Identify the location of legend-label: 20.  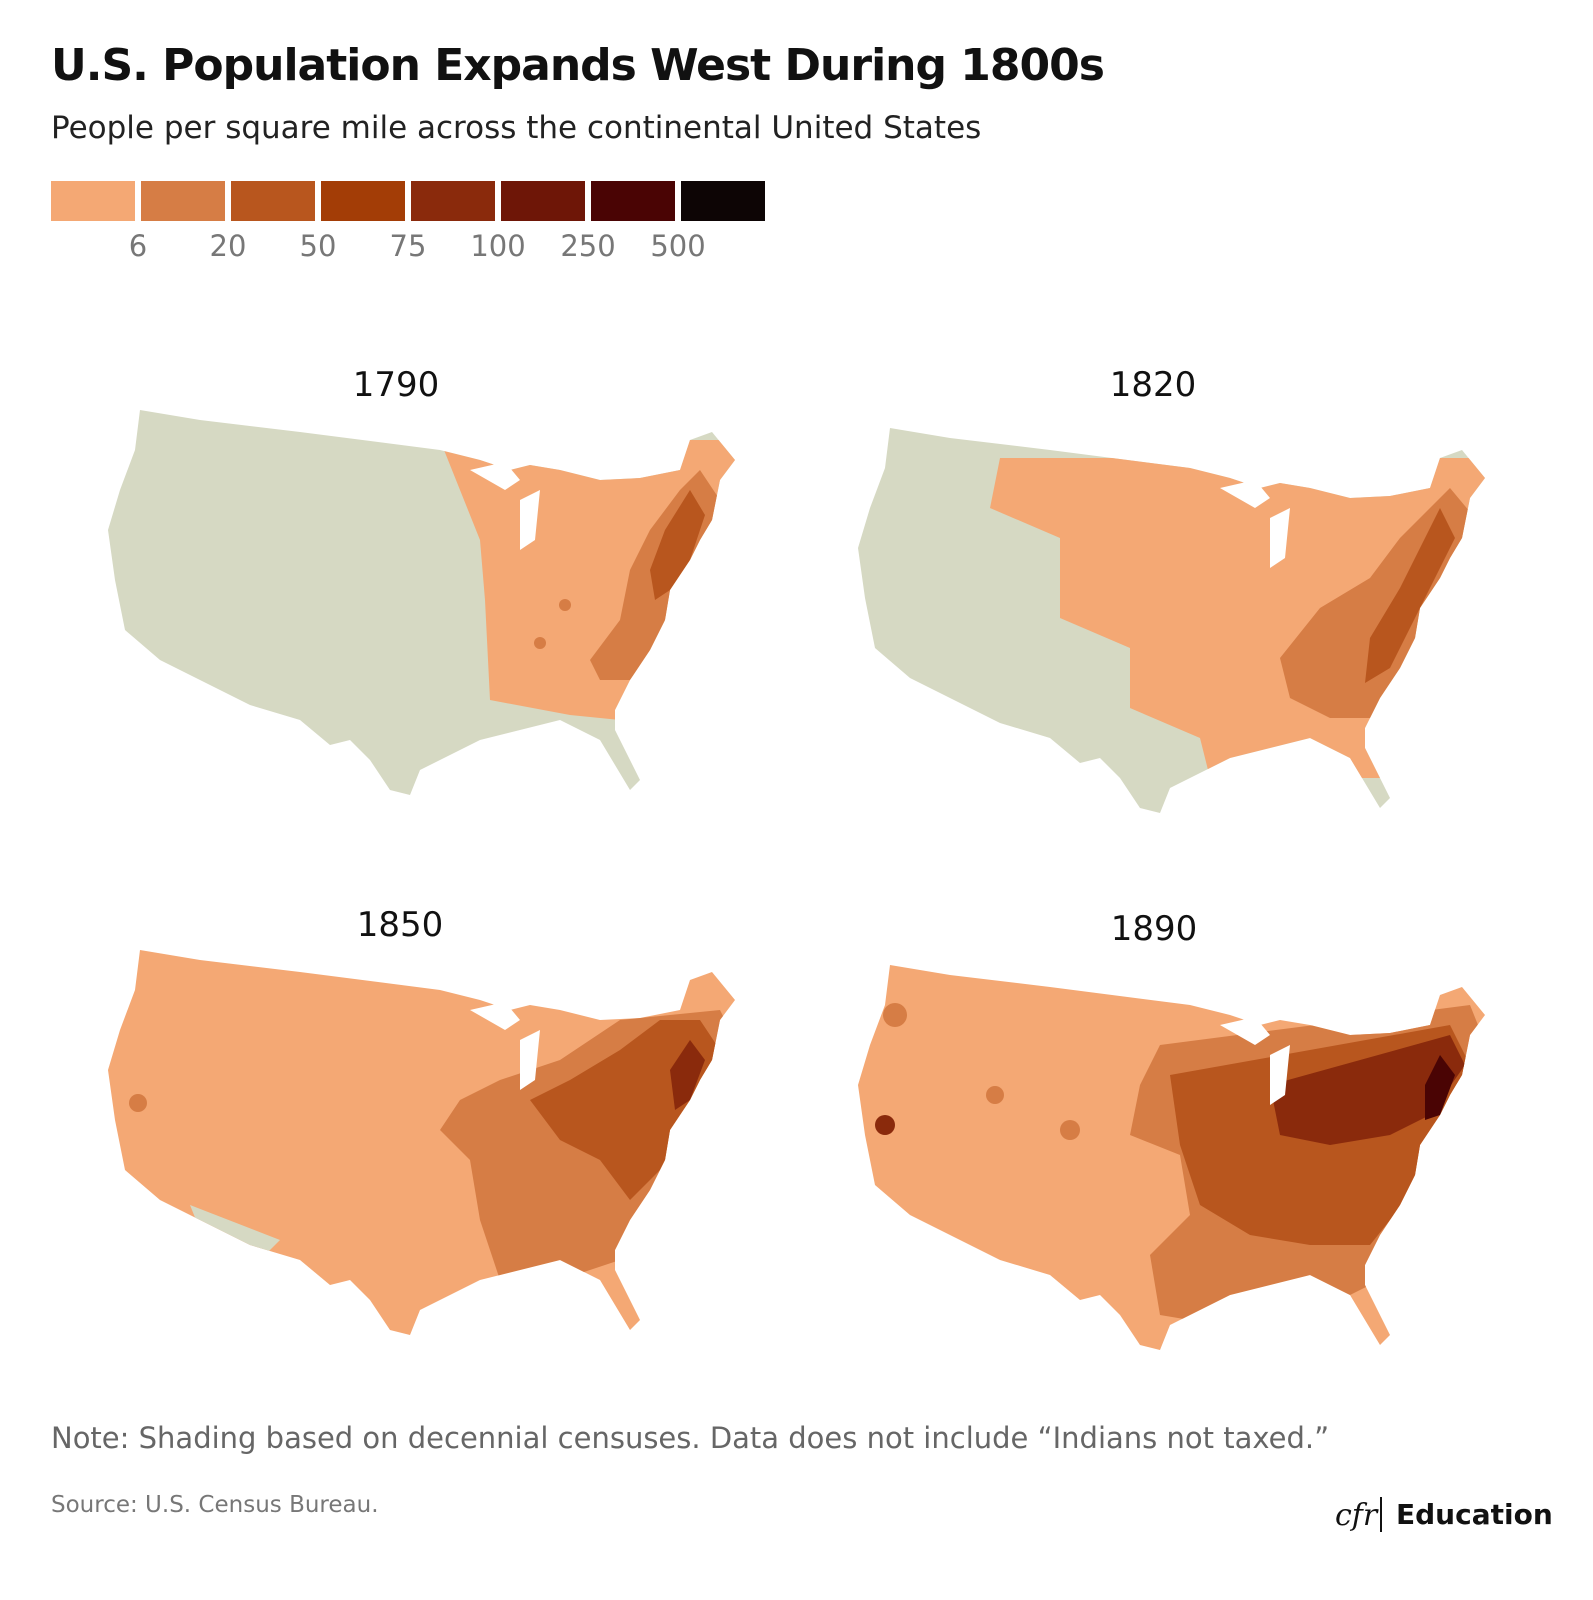
(228, 246).